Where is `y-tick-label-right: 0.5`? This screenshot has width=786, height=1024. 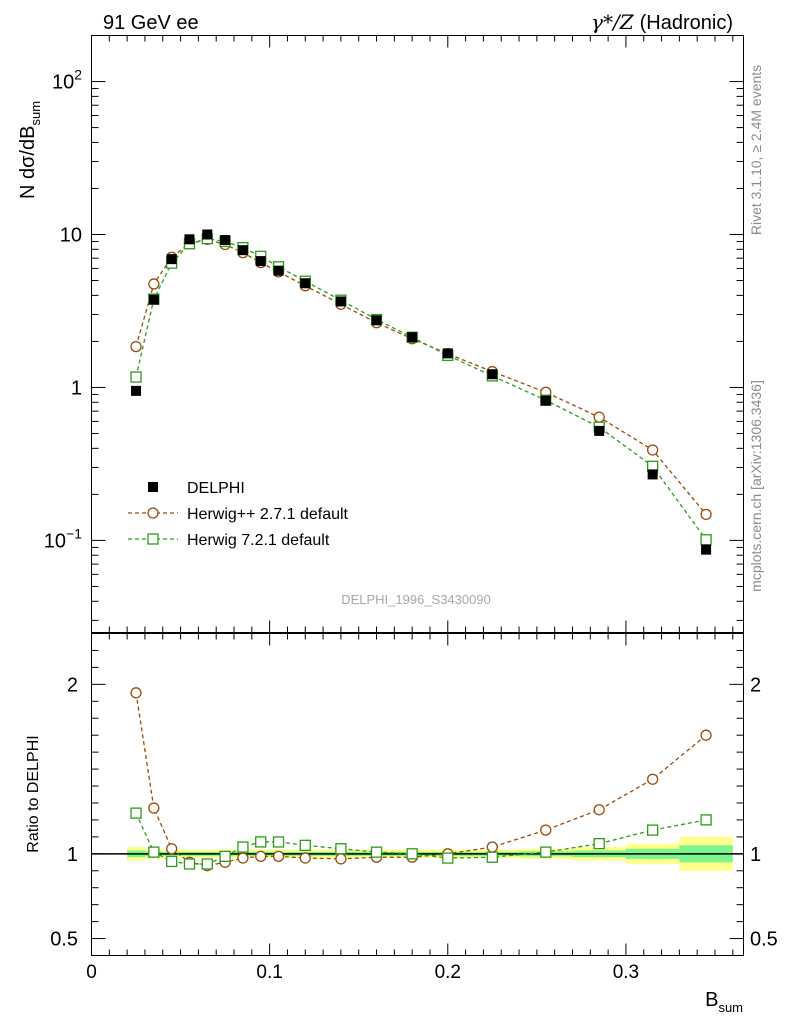 y-tick-label-right: 0.5 is located at coordinates (764, 940).